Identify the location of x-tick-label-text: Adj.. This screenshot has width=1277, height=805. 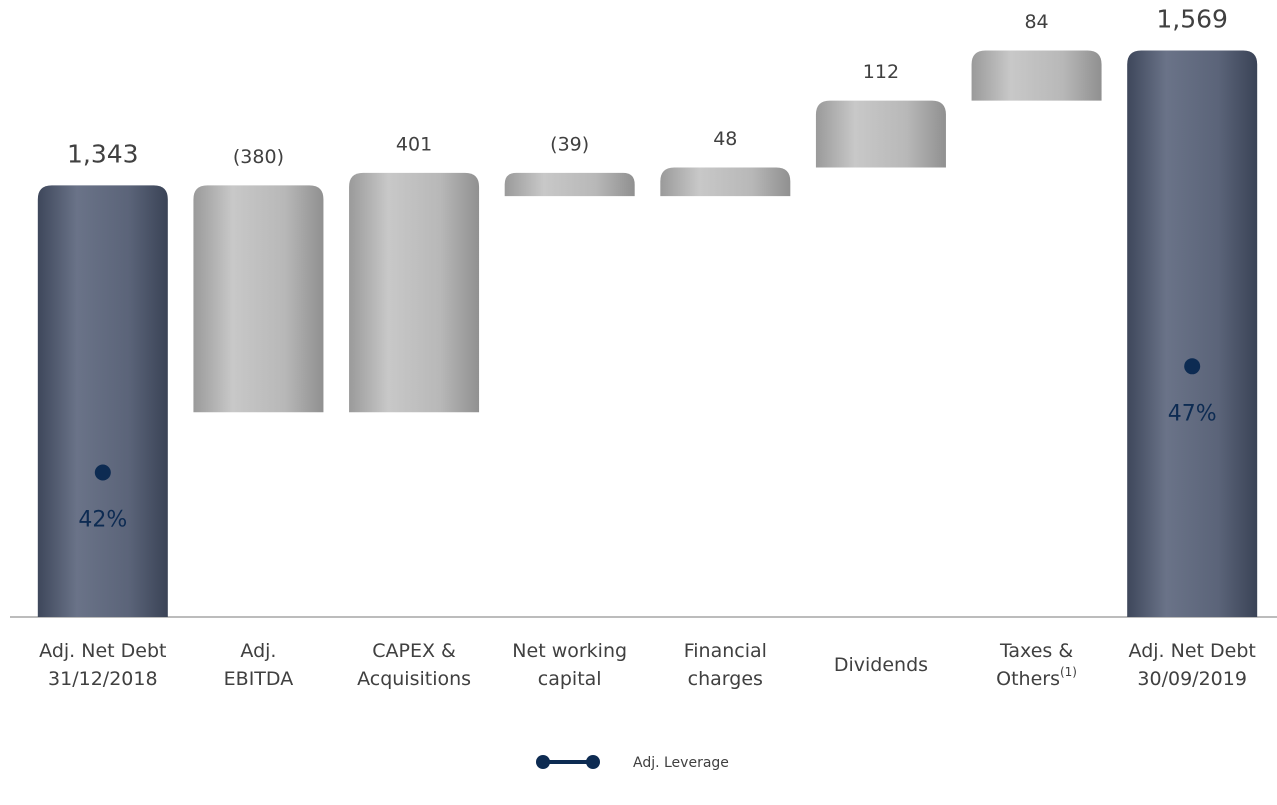
(258, 651).